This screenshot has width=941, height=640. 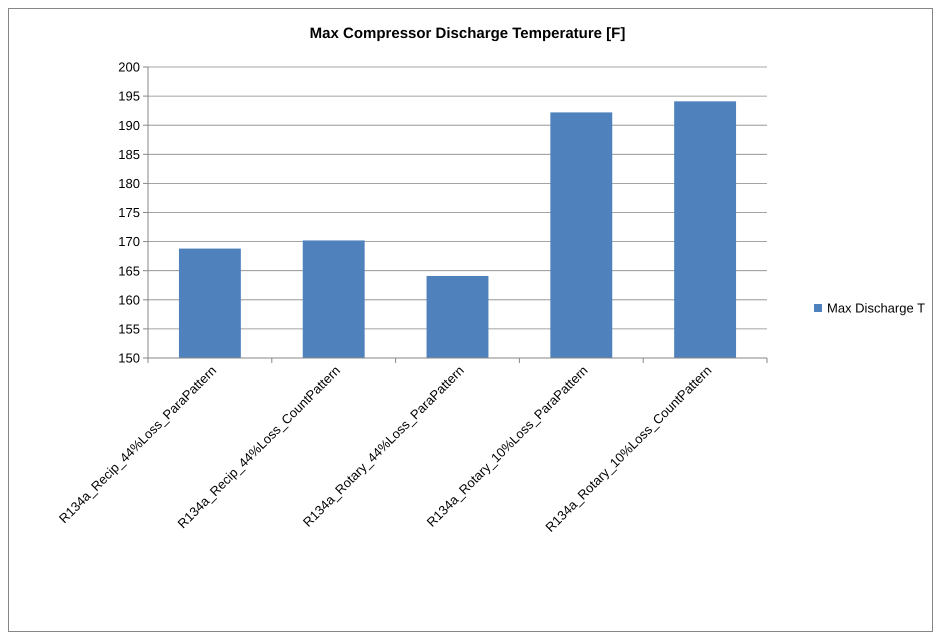 I want to click on y-tick-label: 200, so click(x=129, y=67).